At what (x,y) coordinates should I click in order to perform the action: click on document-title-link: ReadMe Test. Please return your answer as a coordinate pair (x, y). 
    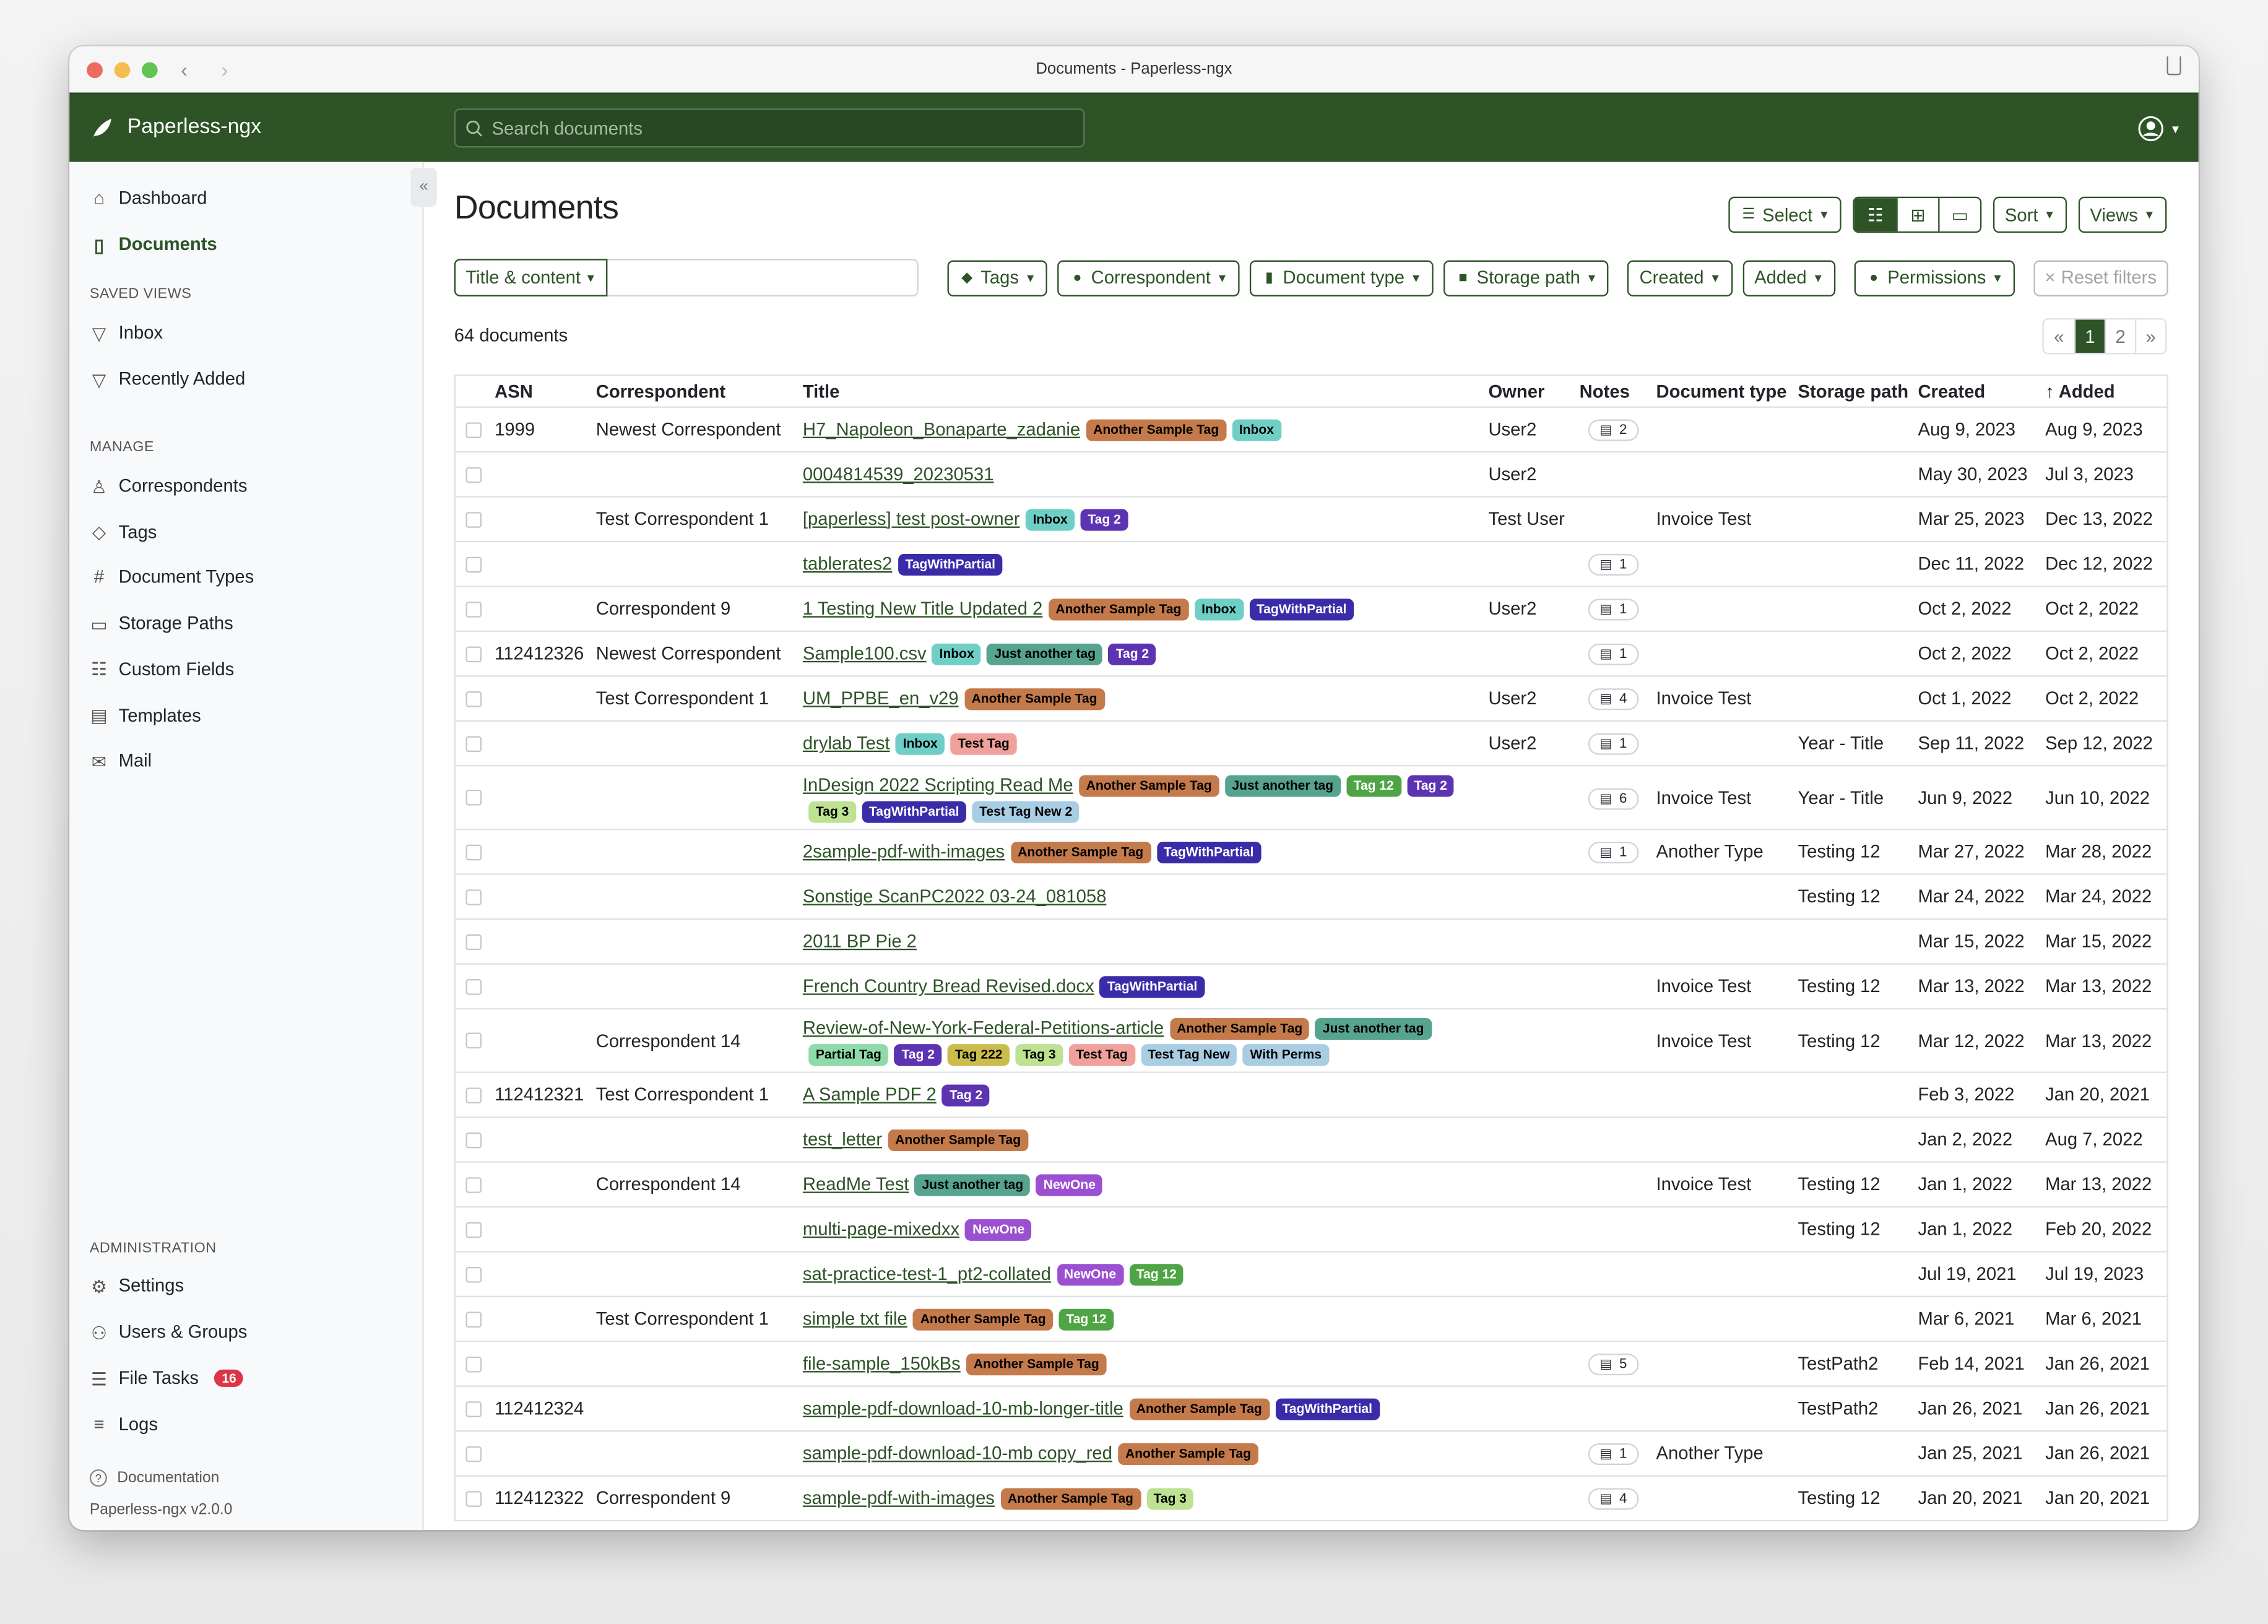
    Looking at the image, I should click on (855, 1184).